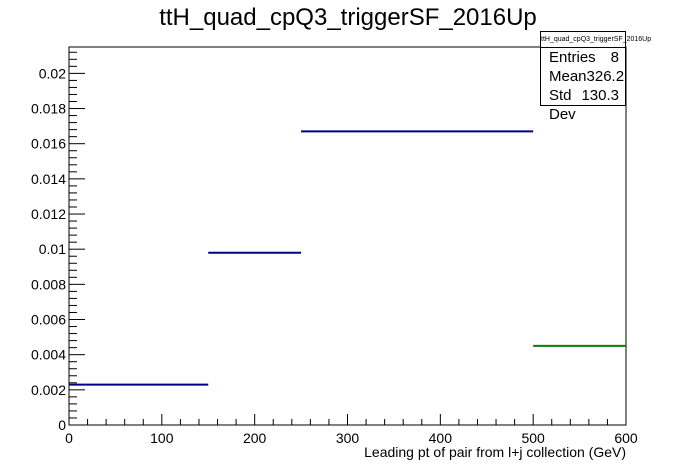 Image resolution: width=696 pixels, height=472 pixels. Describe the element at coordinates (48, 179) in the screenshot. I see `y-tick-label: 0.014` at that location.